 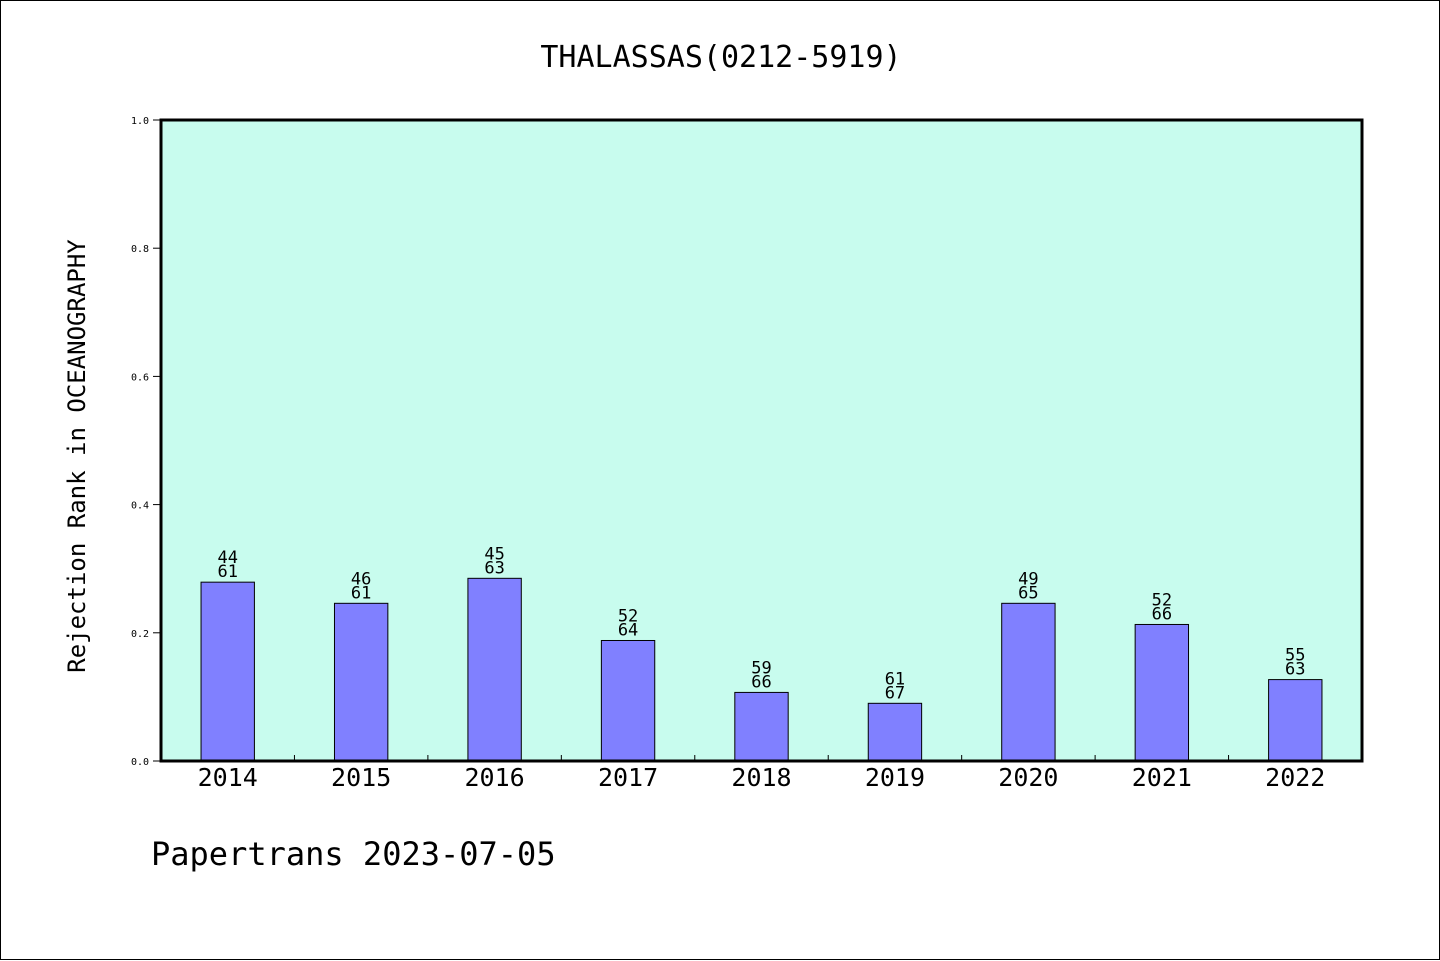 What do you see at coordinates (140, 634) in the screenshot?
I see `y-tick-label: 0.2` at bounding box center [140, 634].